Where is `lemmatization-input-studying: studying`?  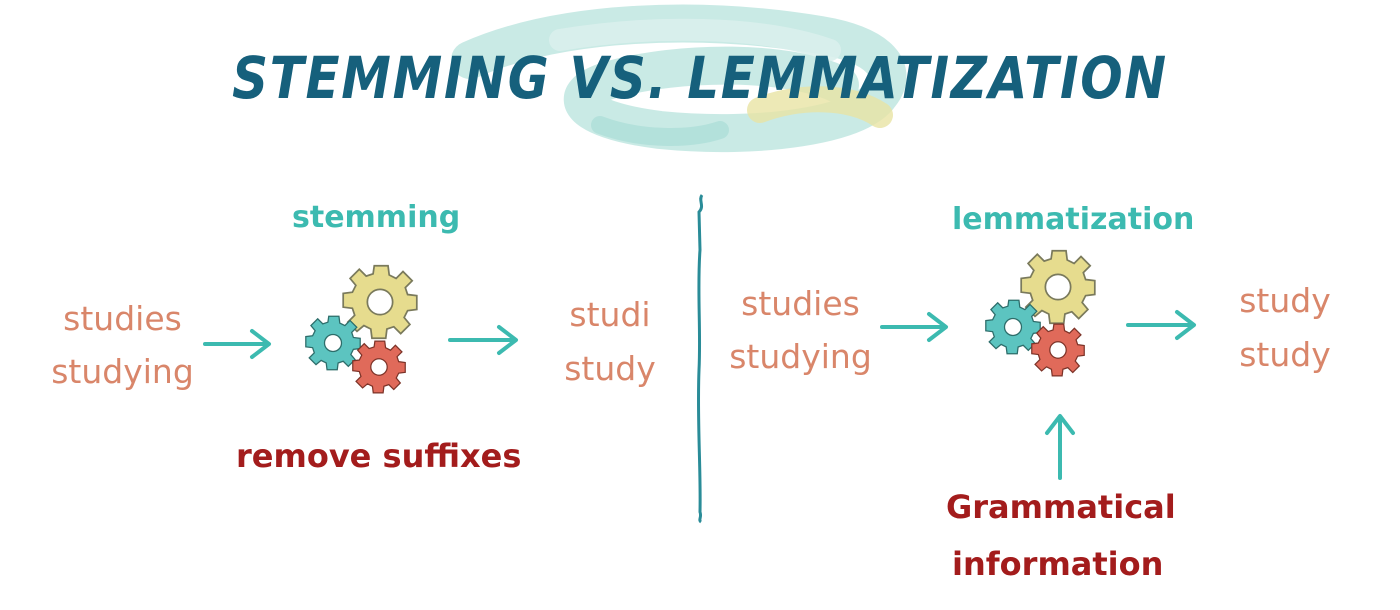
lemmatization-input-studying: studying is located at coordinates (800, 356).